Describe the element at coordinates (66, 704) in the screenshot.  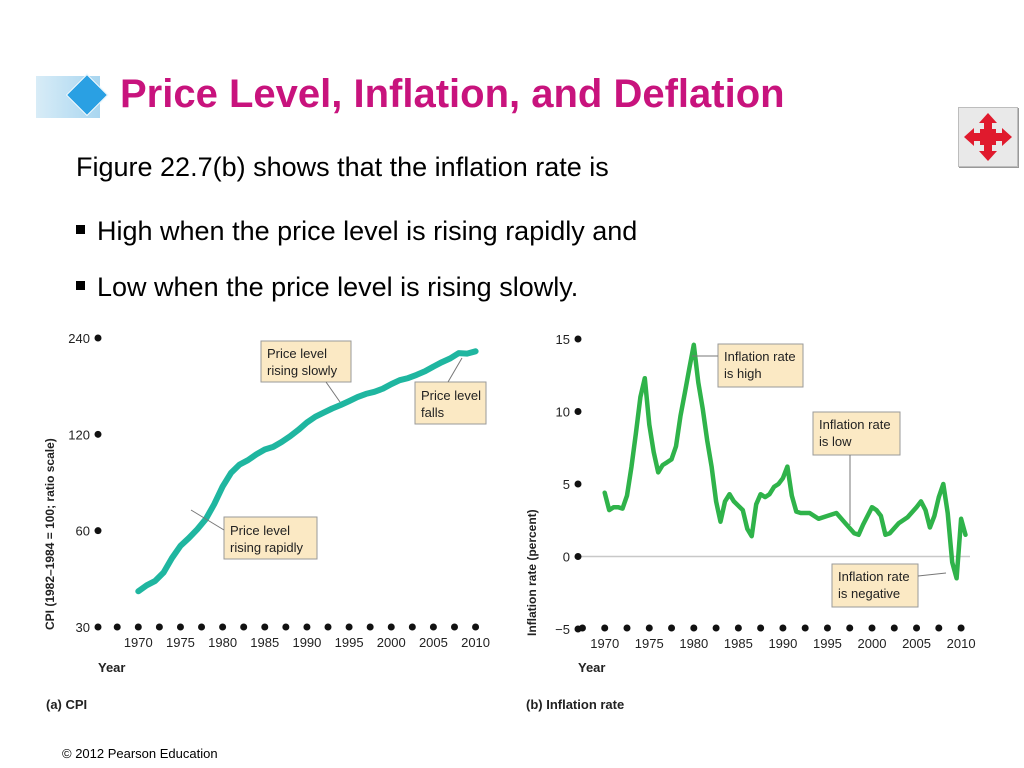
I see `chart-caption: (a) CPI` at that location.